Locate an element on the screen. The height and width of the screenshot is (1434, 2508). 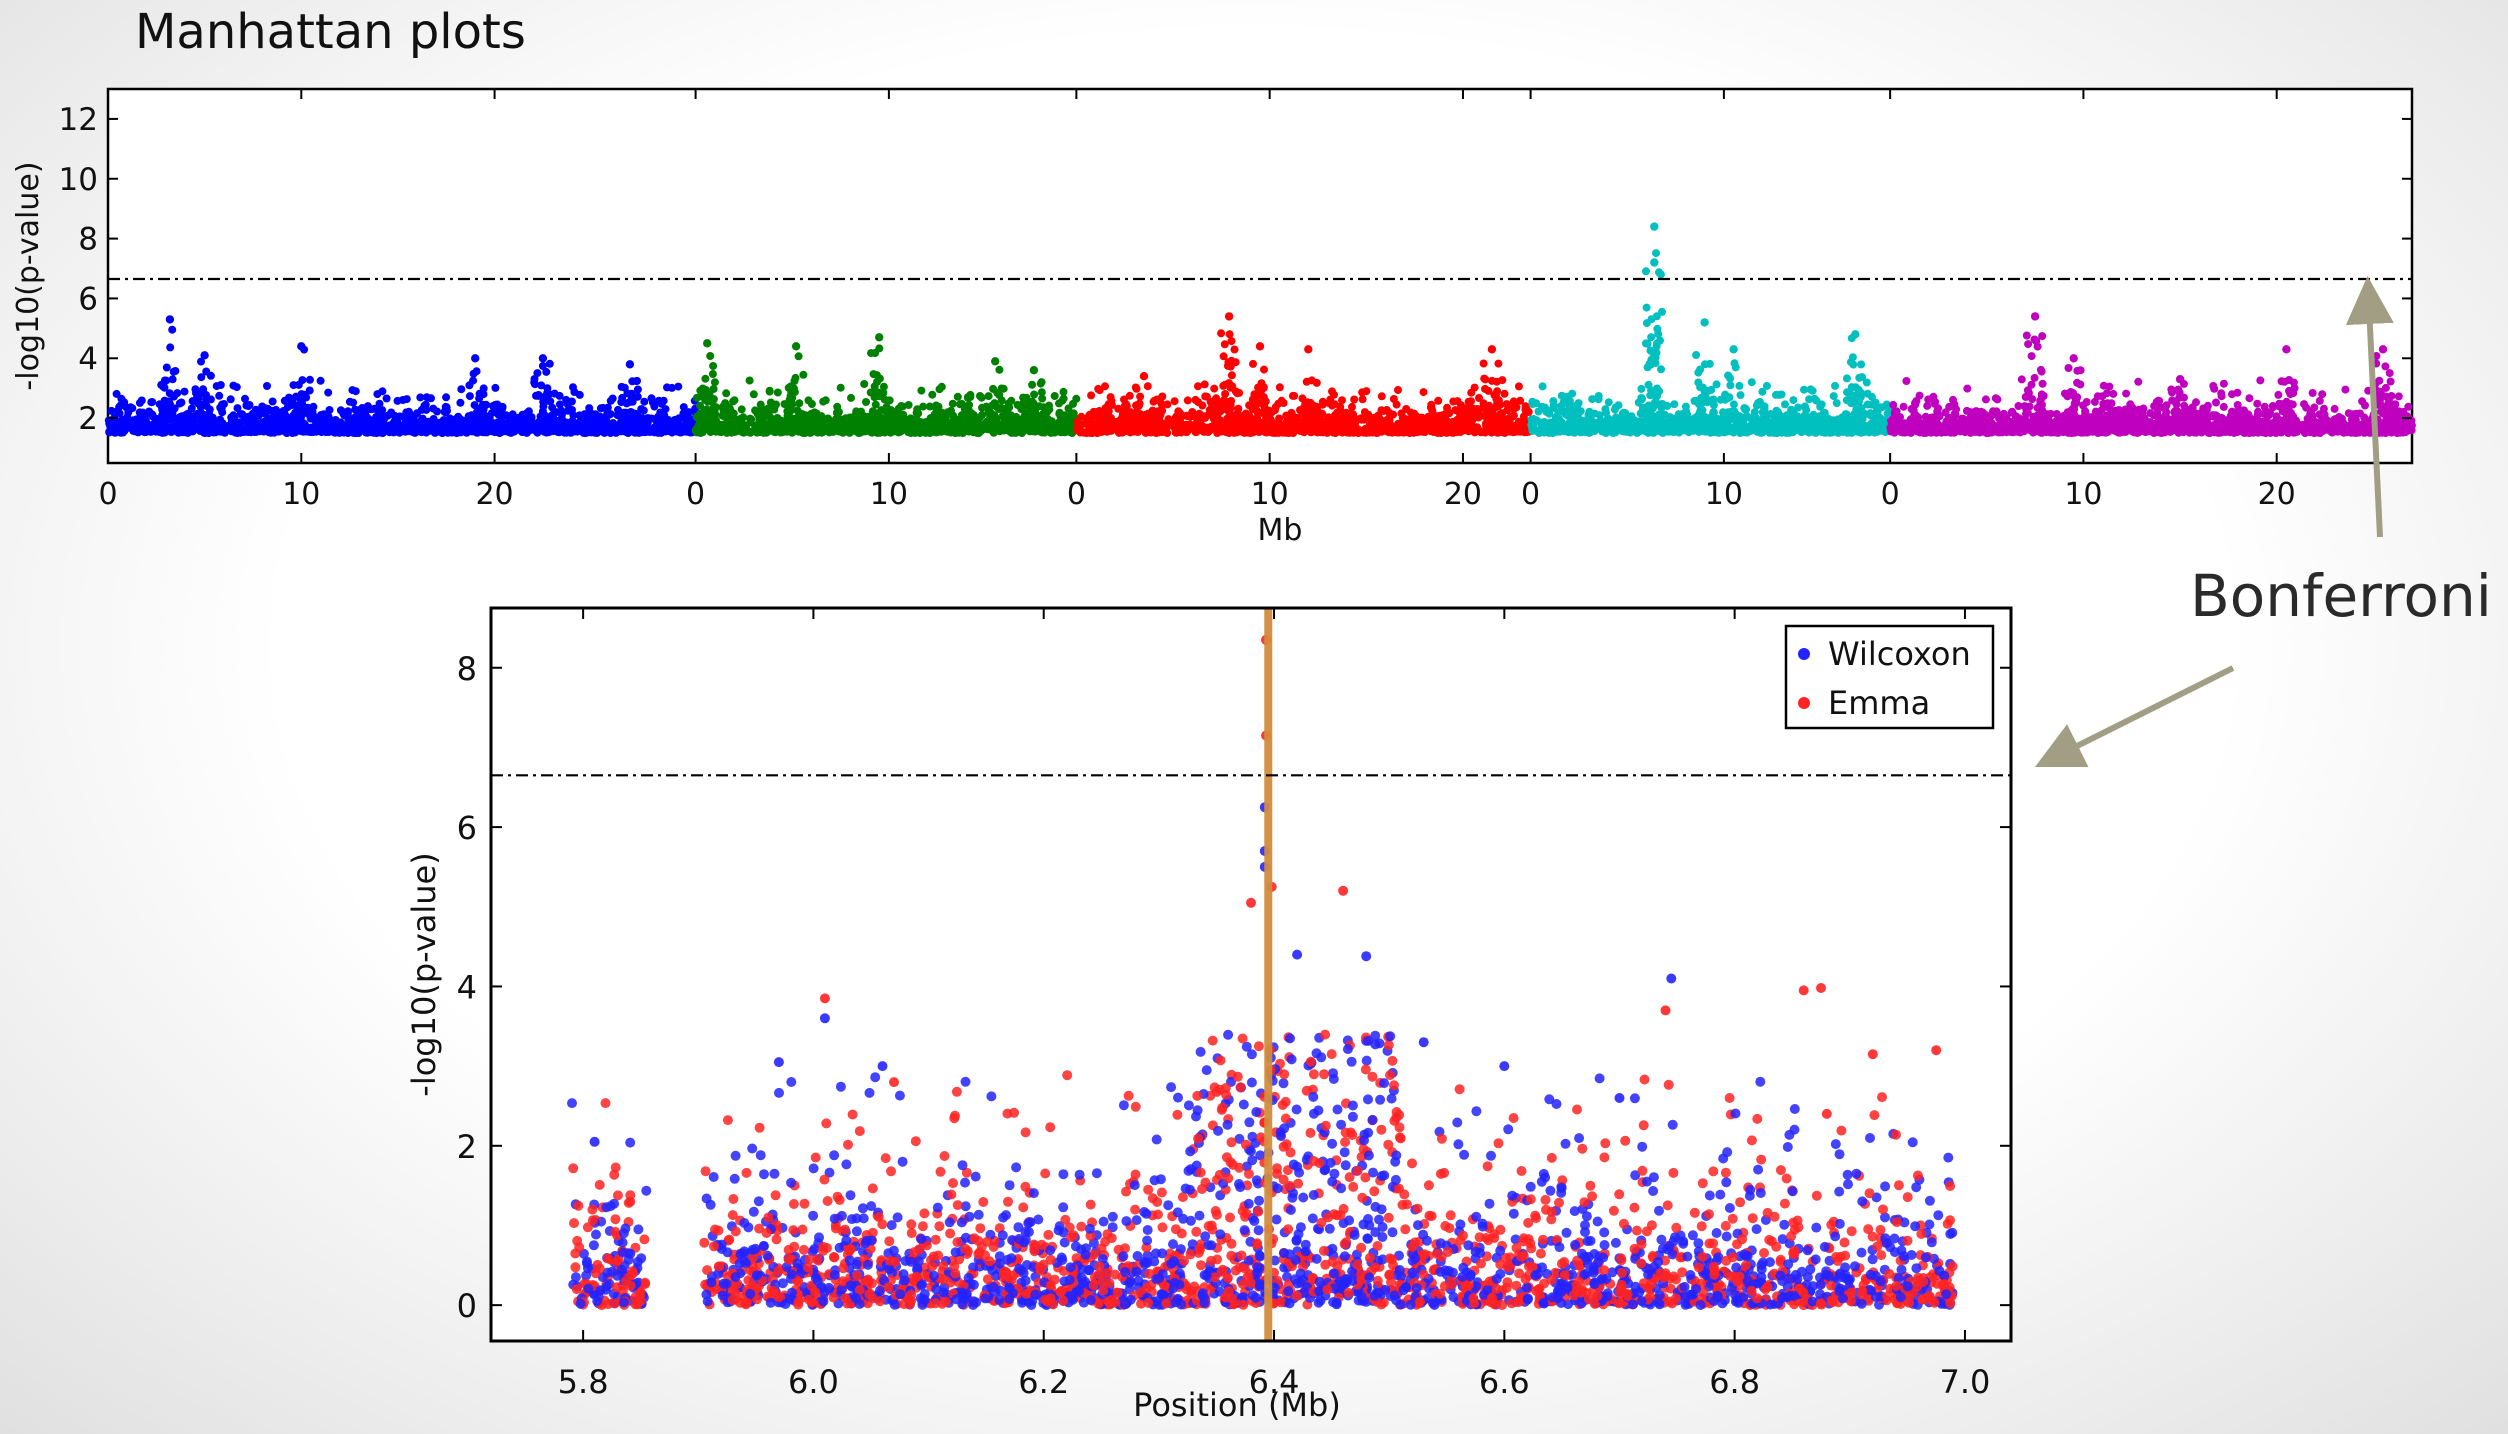
peak-point is located at coordinates (1308, 349).